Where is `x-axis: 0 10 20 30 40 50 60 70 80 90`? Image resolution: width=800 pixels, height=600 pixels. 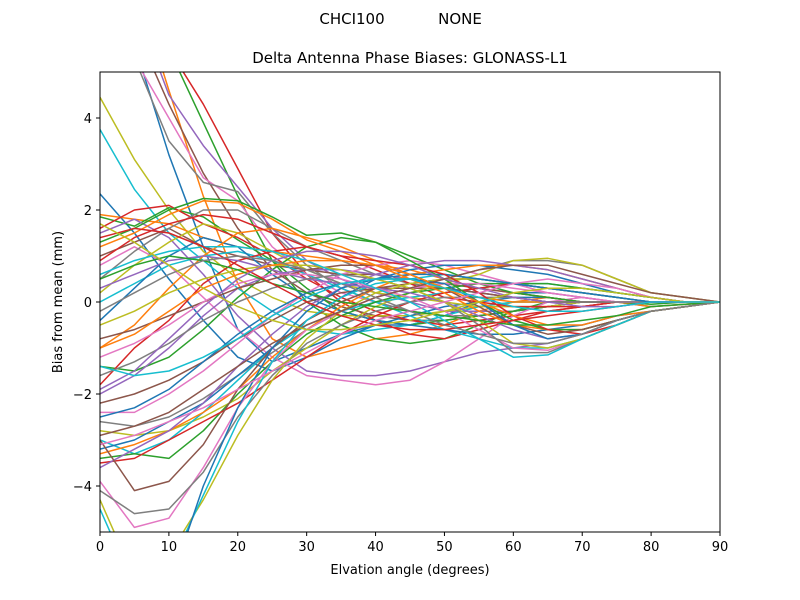 x-axis: 0 10 20 30 40 50 60 70 80 90 is located at coordinates (412, 543).